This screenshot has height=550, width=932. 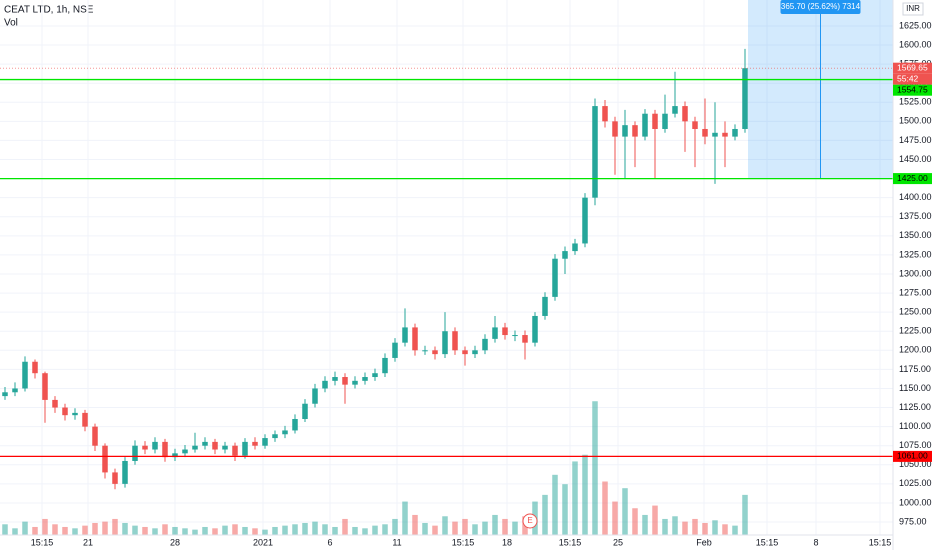 What do you see at coordinates (915, 102) in the screenshot?
I see `y-tick-label: 1525.00` at bounding box center [915, 102].